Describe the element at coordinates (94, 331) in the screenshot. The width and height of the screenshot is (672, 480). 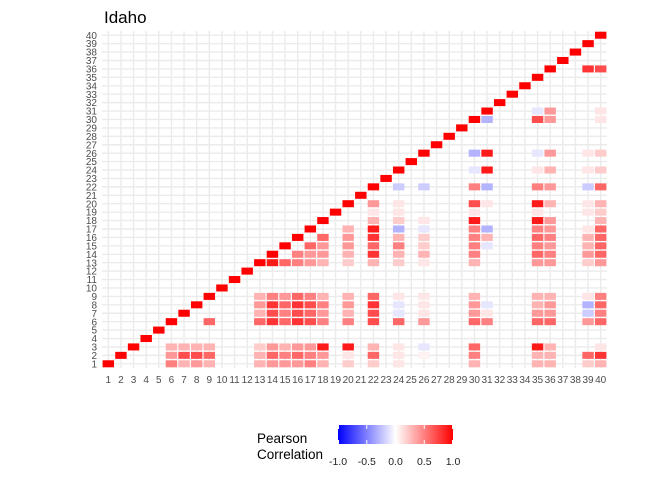
I see `y-tick-label: 5` at that location.